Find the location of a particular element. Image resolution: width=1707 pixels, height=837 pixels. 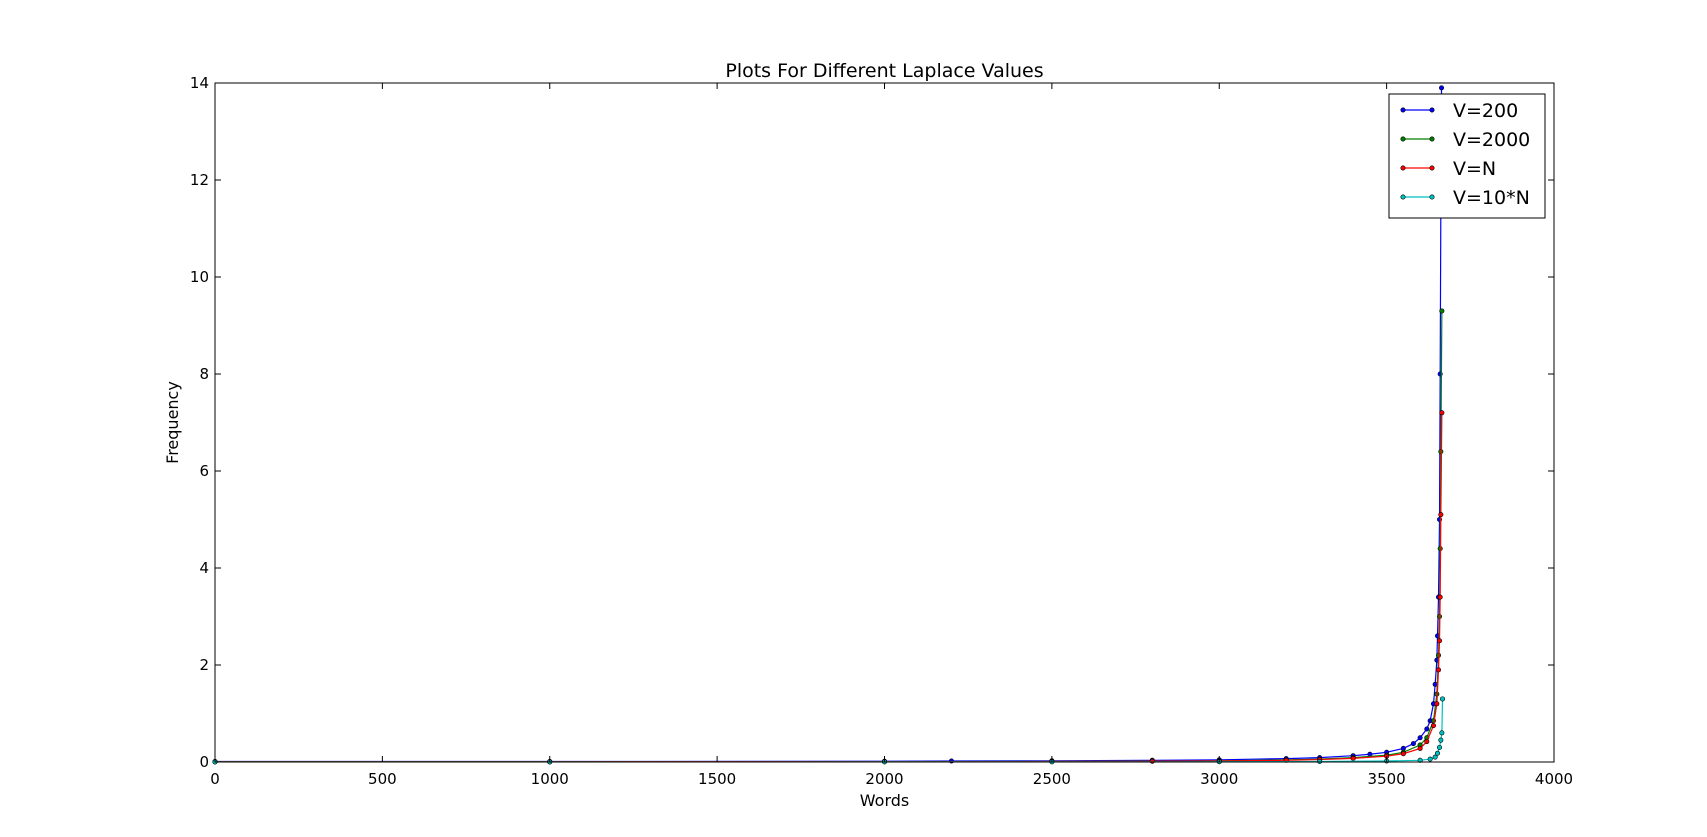

x-tick-label: 4000 is located at coordinates (1554, 779).